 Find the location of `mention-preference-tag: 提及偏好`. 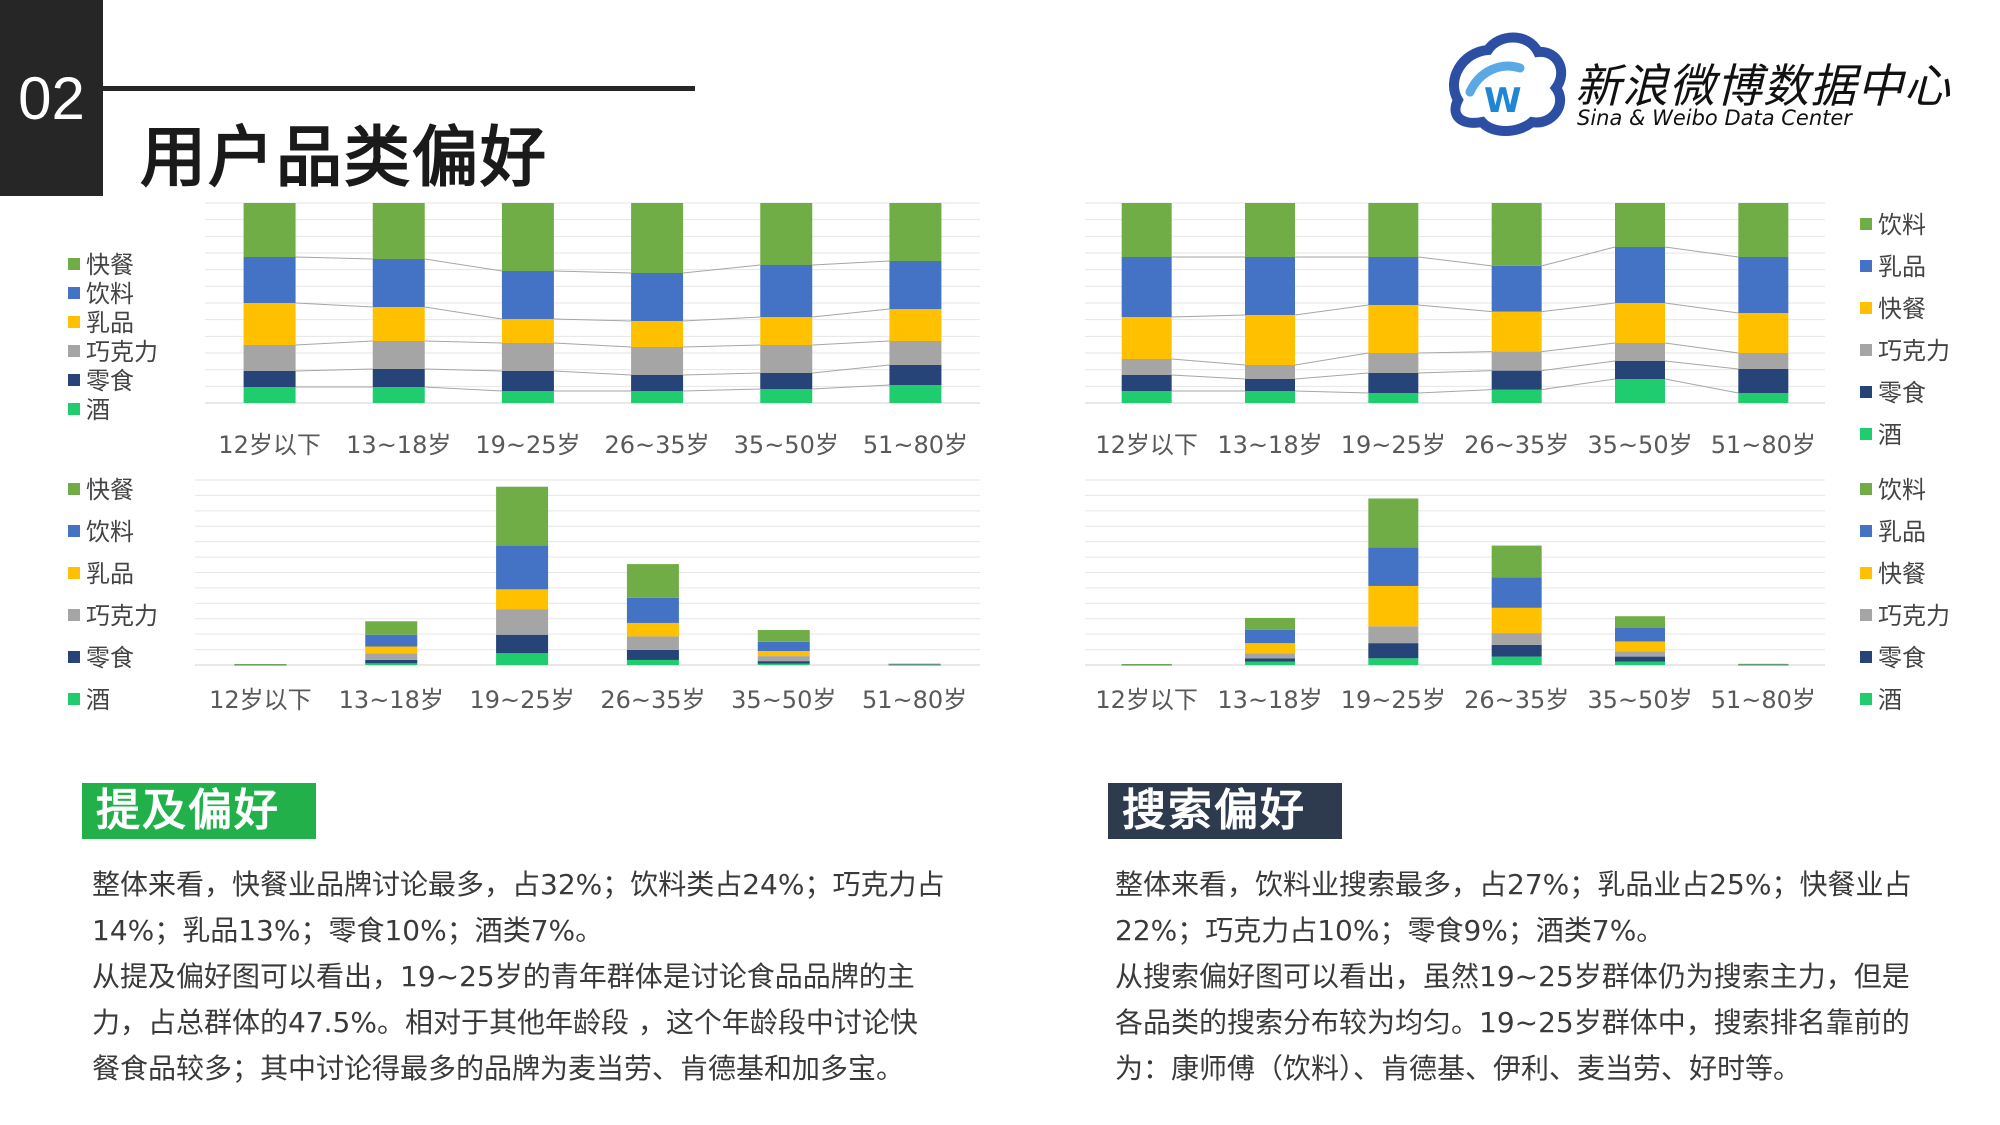

mention-preference-tag: 提及偏好 is located at coordinates (199, 811).